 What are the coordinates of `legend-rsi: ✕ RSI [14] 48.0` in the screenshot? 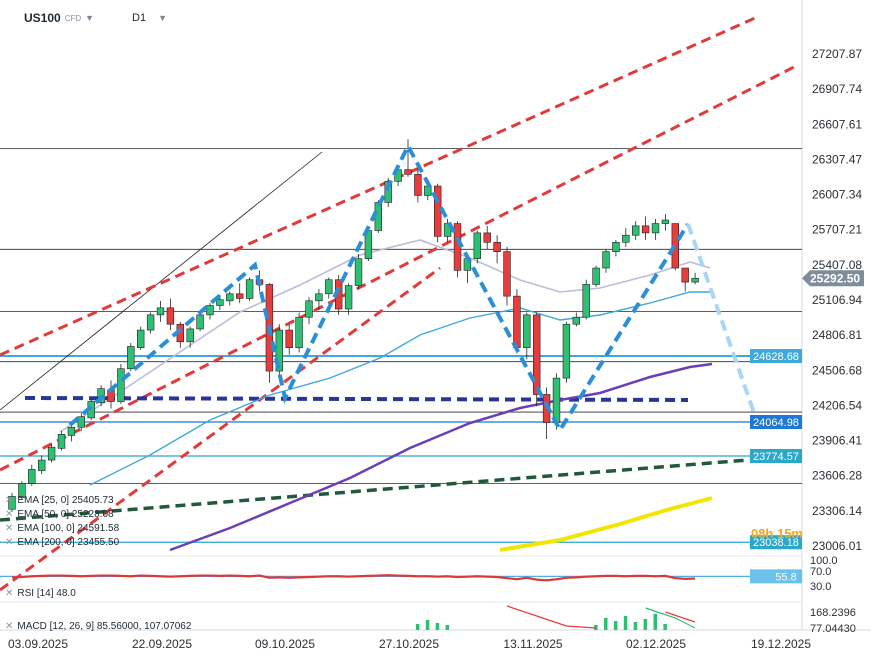 It's located at (40, 593).